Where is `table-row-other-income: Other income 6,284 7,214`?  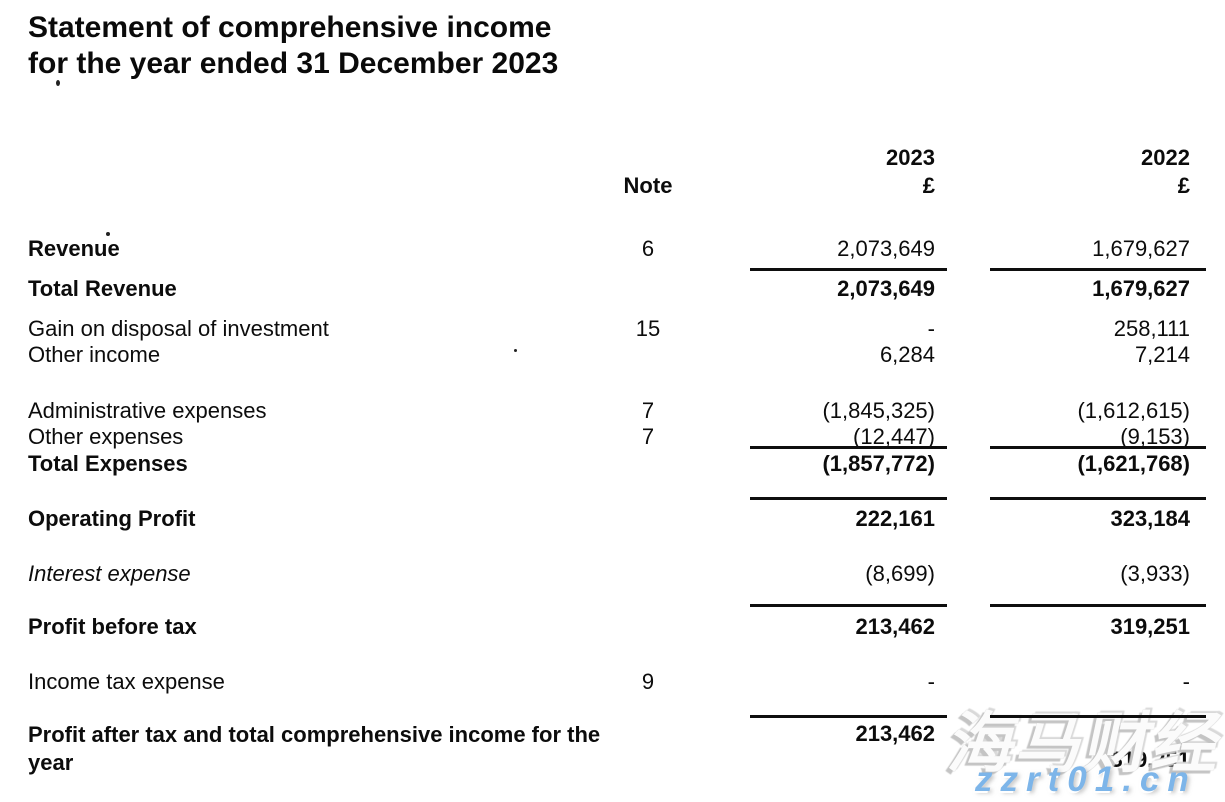
table-row-other-income: Other income 6,284 7,214 is located at coordinates (618, 355).